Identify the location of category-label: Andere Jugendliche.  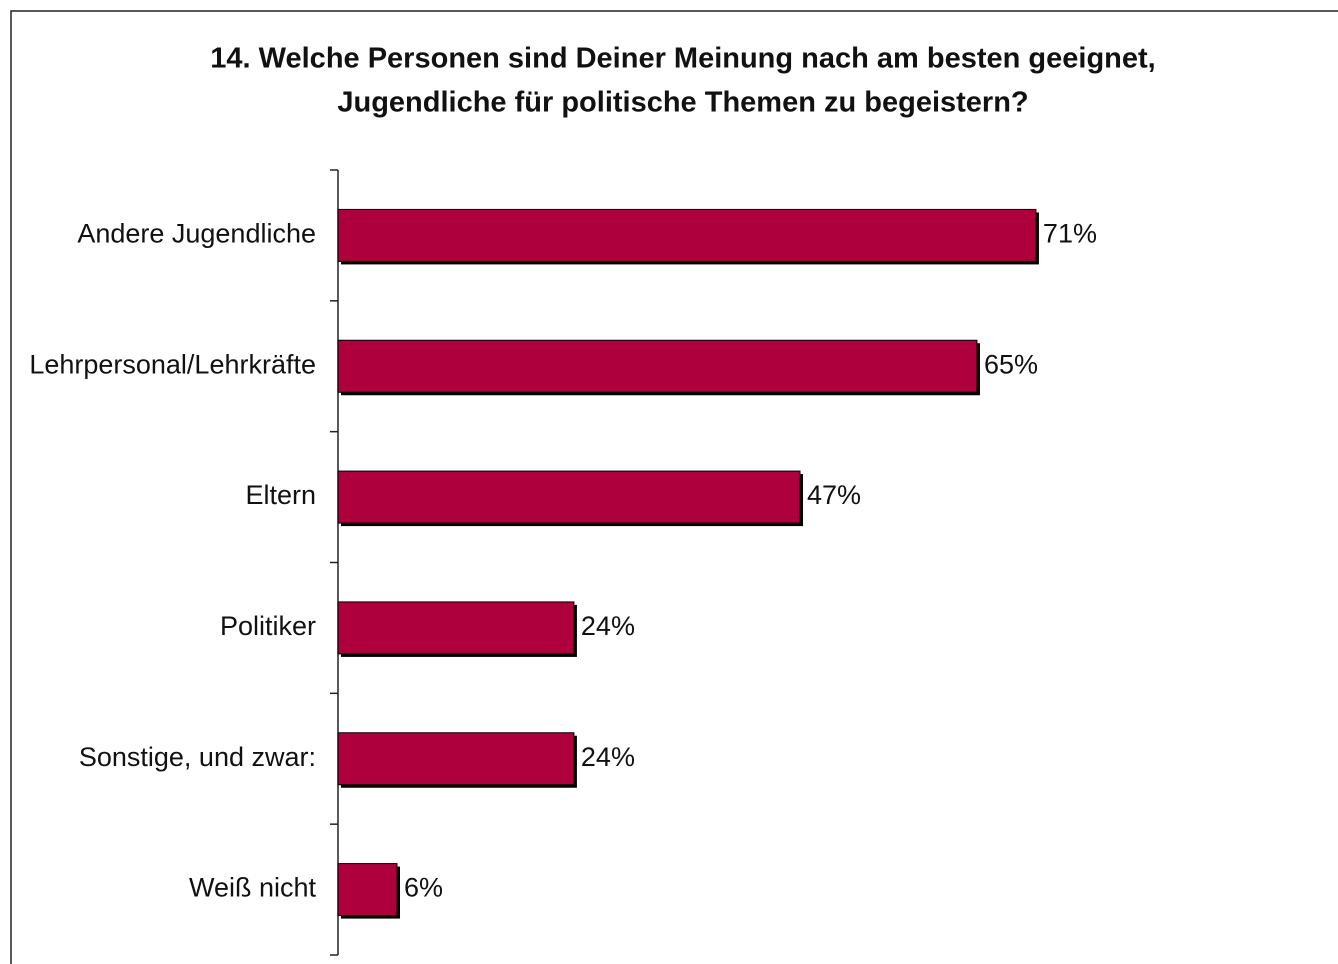
(196, 234).